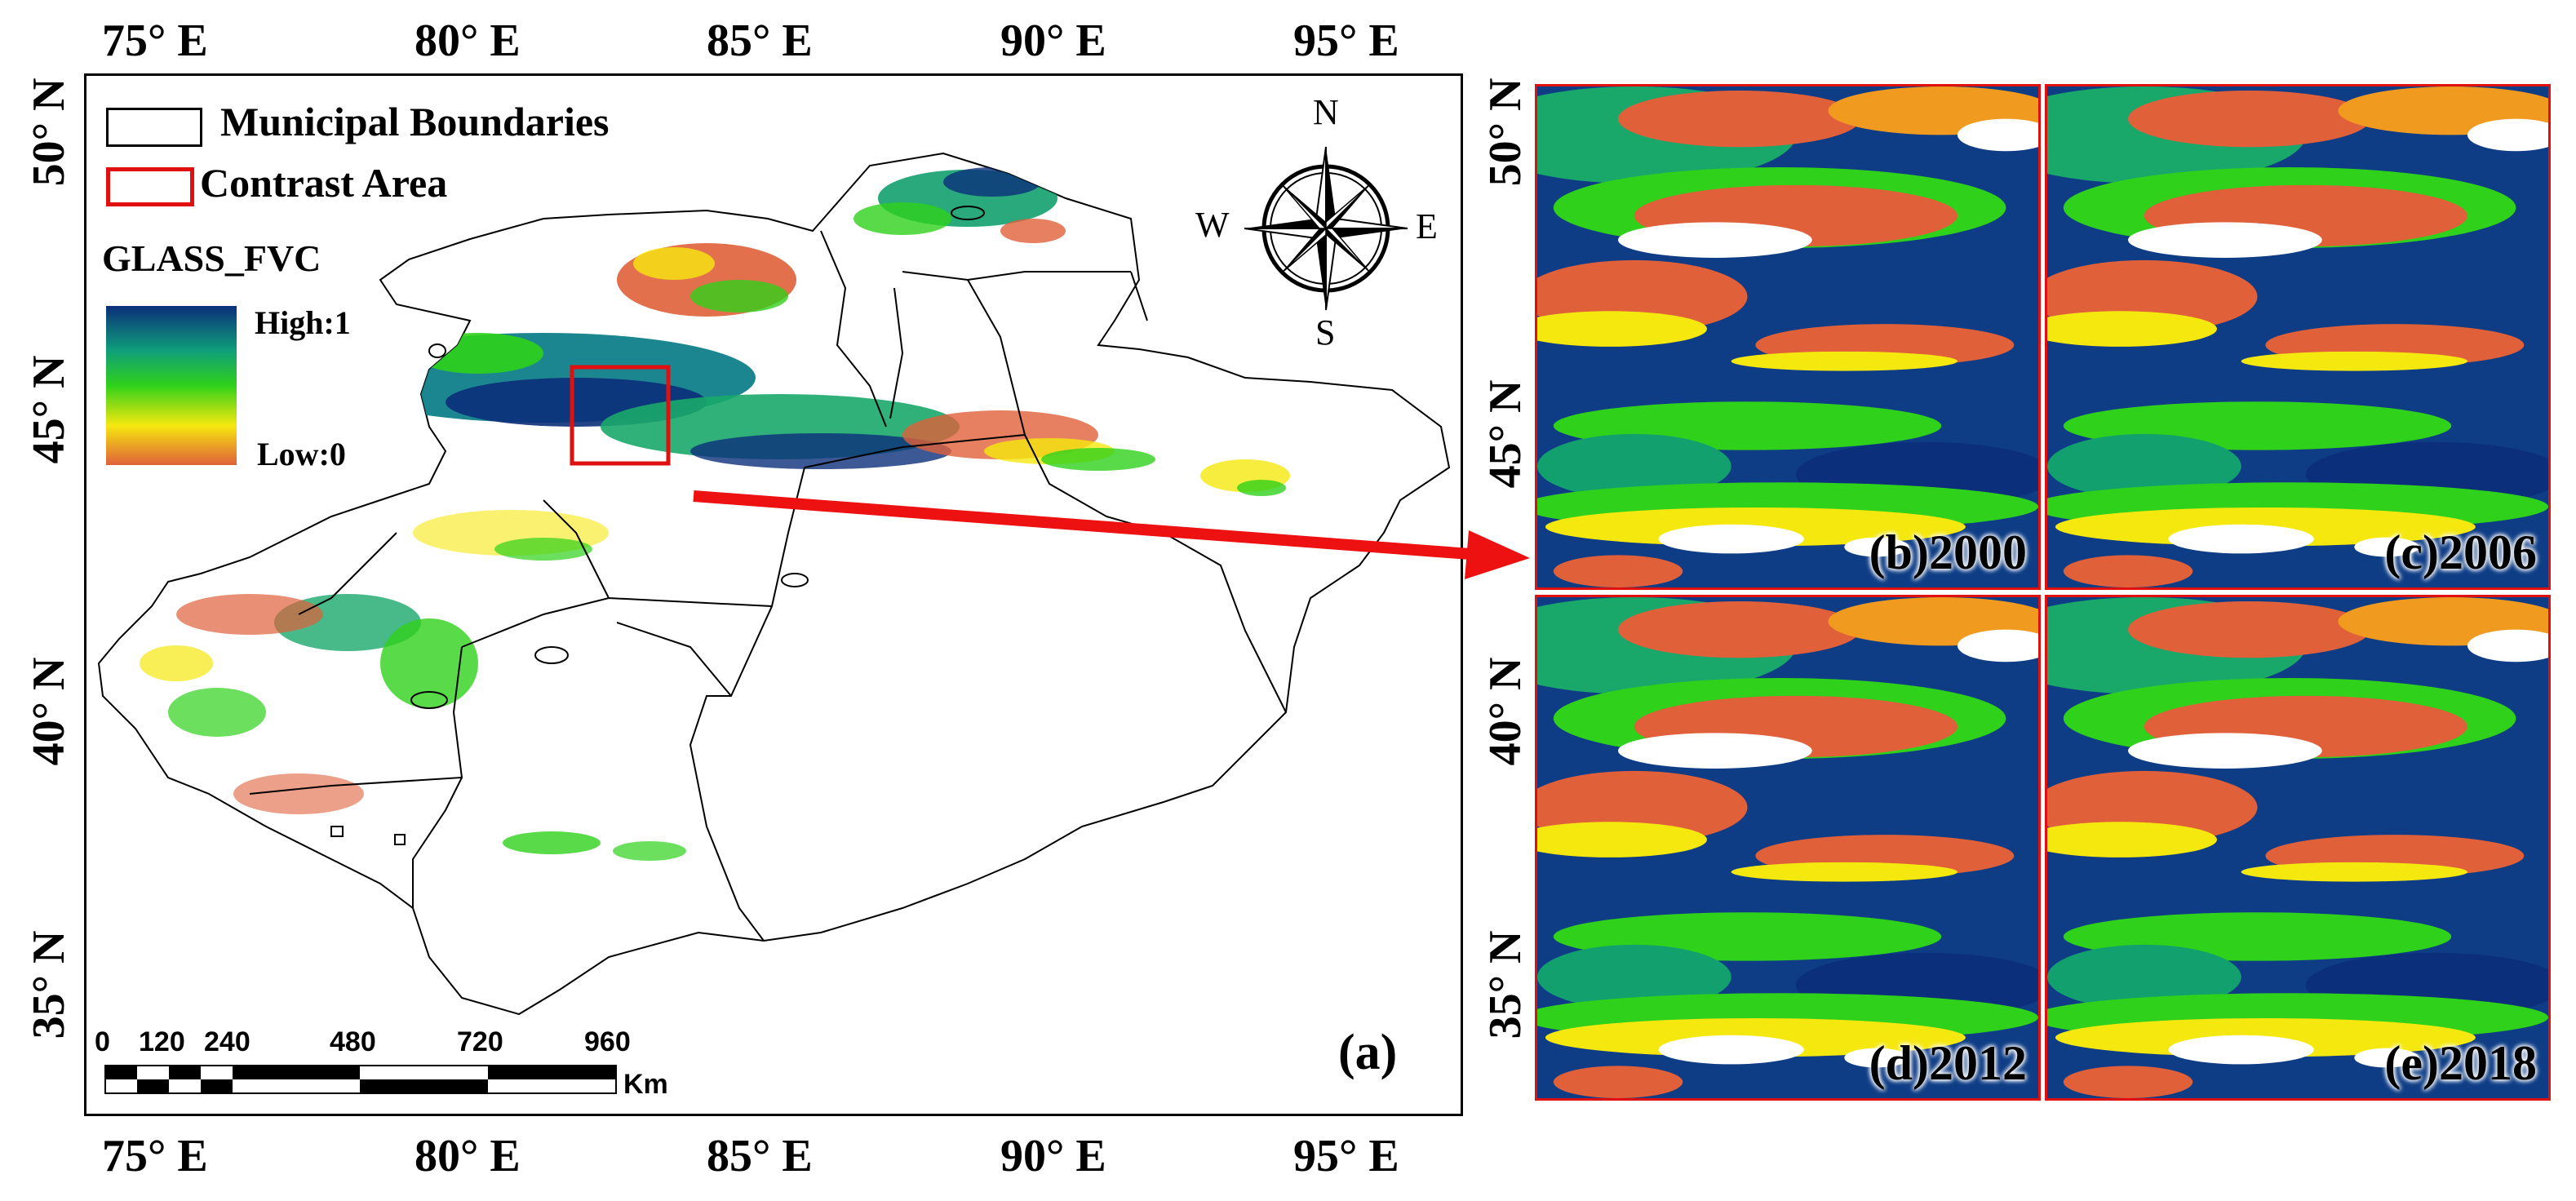 This screenshot has height=1201, width=2576. I want to click on legend-color-ramp, so click(171, 385).